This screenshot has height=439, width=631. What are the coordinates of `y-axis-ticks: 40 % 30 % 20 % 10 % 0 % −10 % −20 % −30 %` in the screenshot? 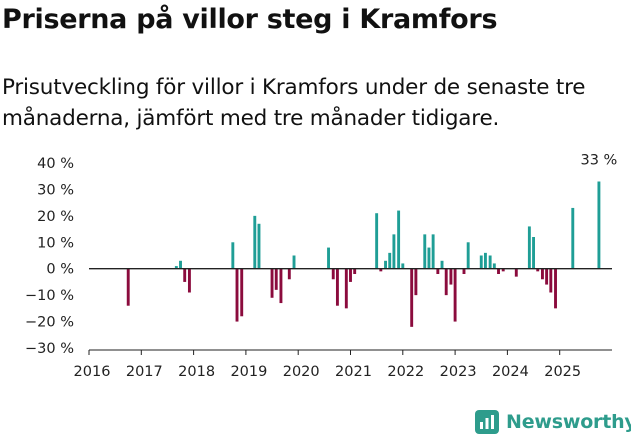 It's located at (49, 256).